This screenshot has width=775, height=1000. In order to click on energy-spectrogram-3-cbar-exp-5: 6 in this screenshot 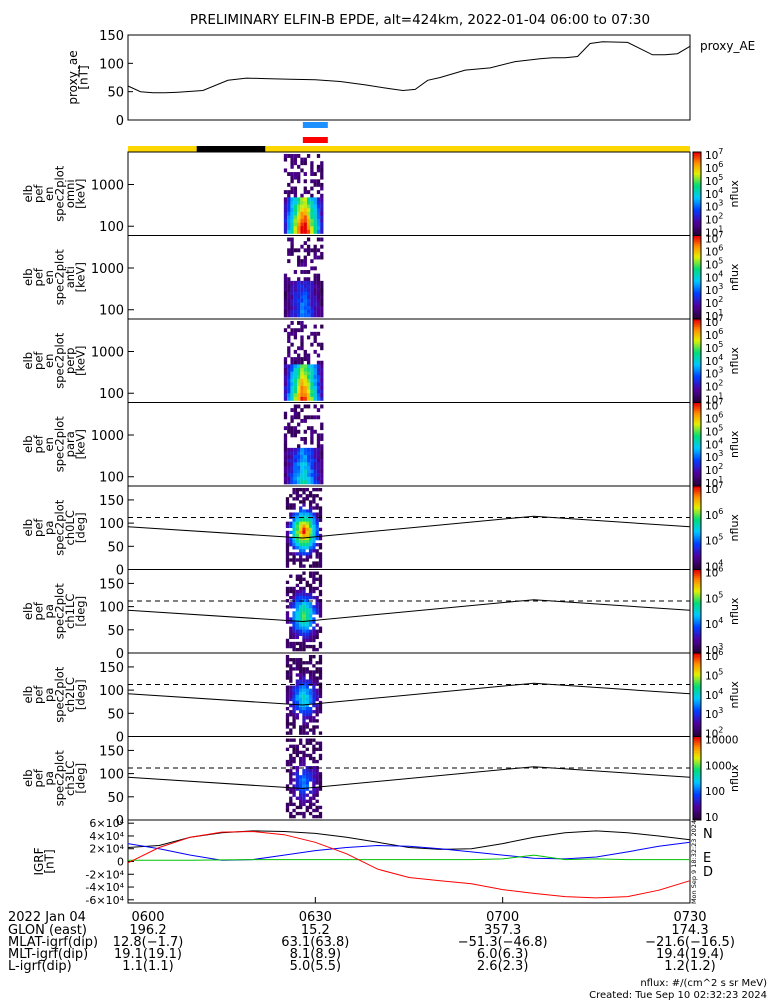, I will do `click(720, 414)`.